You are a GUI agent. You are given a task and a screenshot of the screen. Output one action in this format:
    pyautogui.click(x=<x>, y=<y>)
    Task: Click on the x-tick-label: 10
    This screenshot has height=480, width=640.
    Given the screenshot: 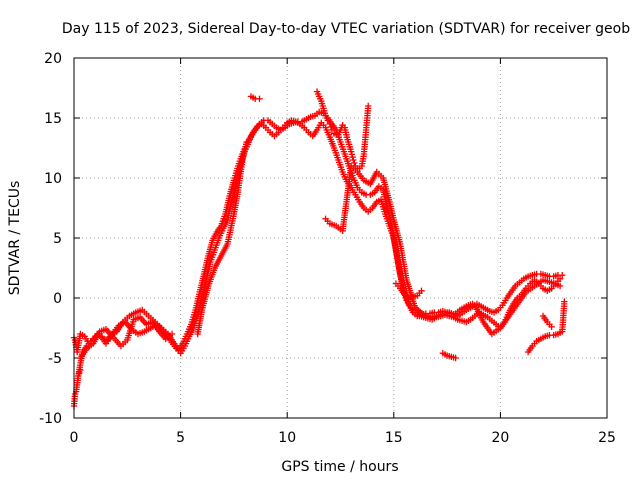 What is the action you would take?
    pyautogui.click(x=287, y=438)
    